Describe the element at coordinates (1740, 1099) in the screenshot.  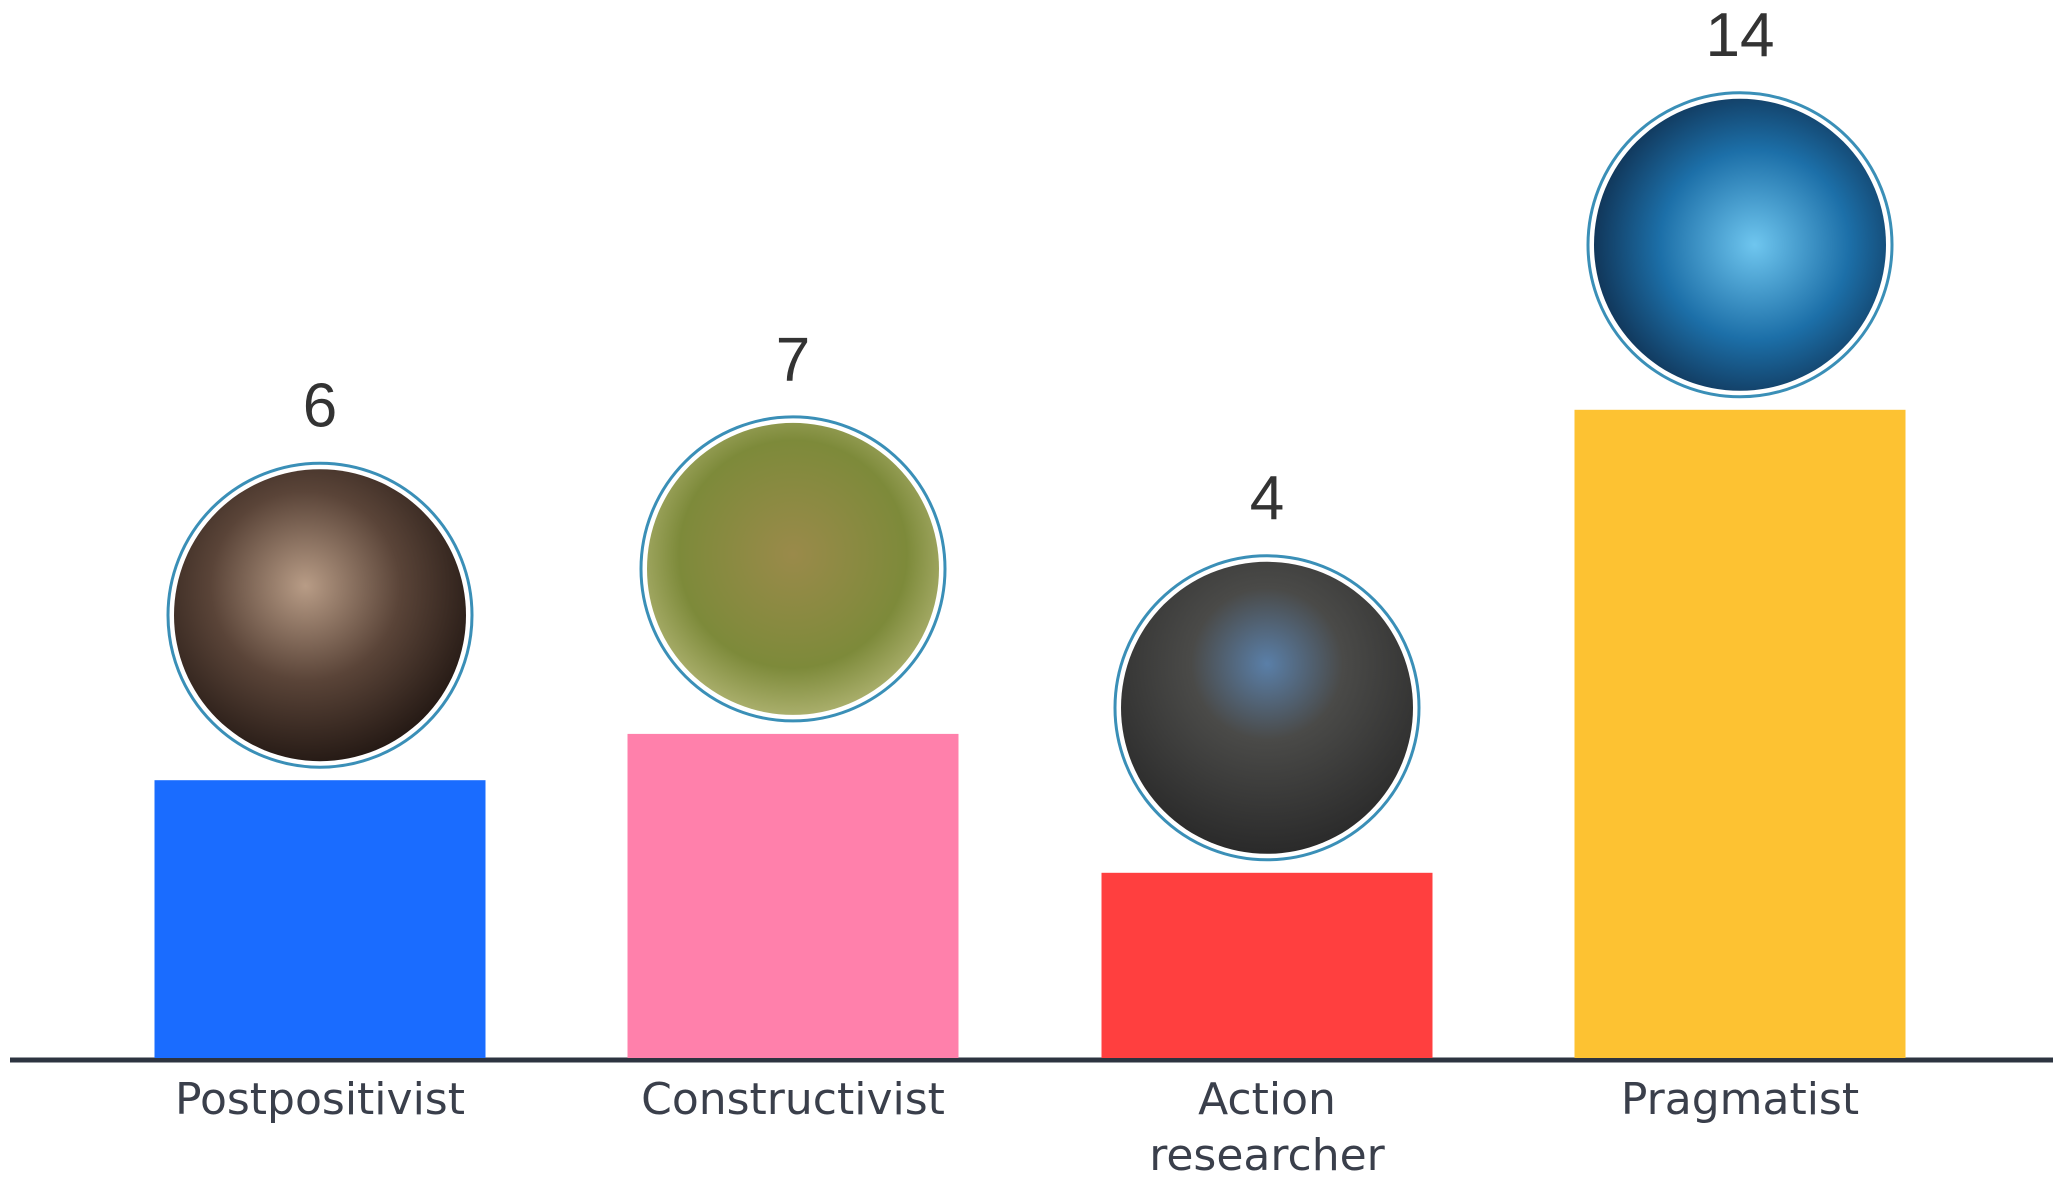
I see `category-label: Pragmatist` at that location.